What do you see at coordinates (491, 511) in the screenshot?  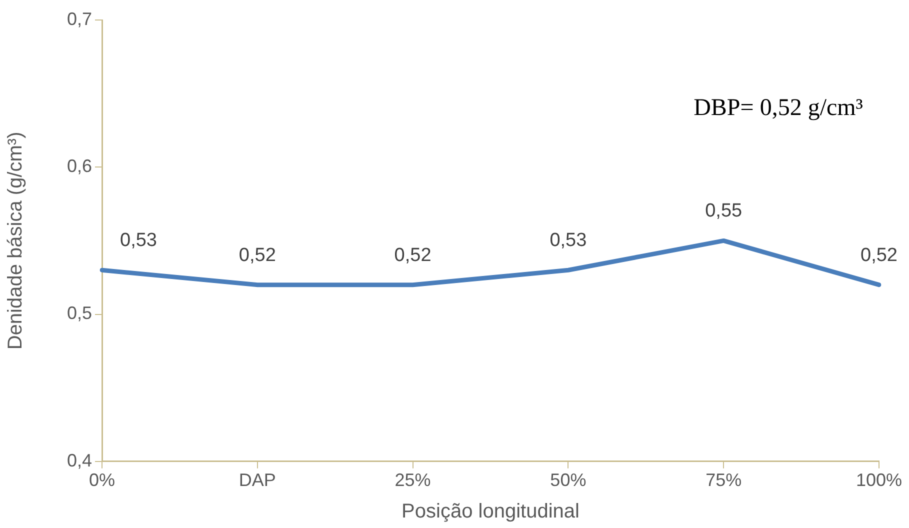 I see `x-axis-title: Posição longitudinal` at bounding box center [491, 511].